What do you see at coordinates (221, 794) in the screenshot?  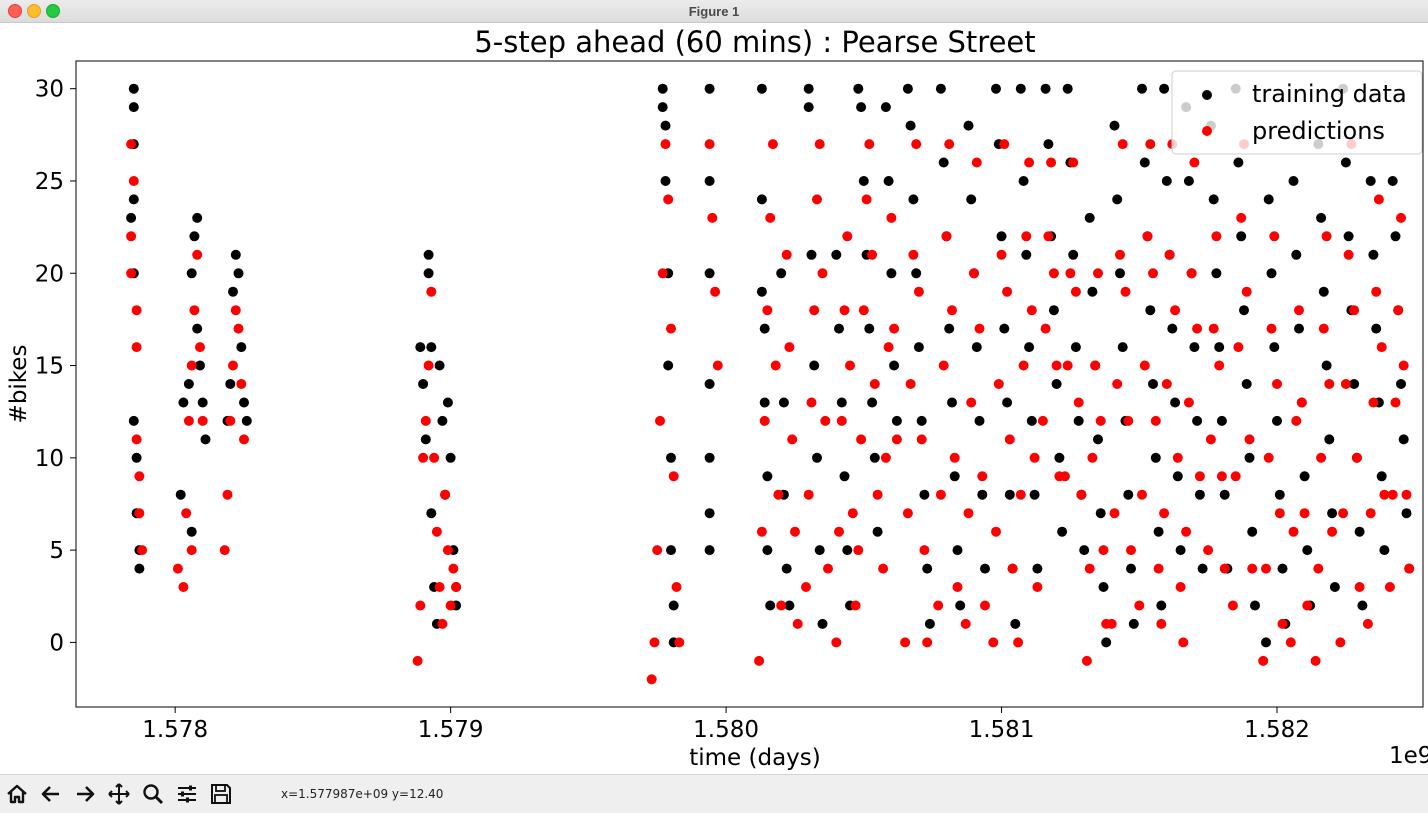 I see `save-button` at bounding box center [221, 794].